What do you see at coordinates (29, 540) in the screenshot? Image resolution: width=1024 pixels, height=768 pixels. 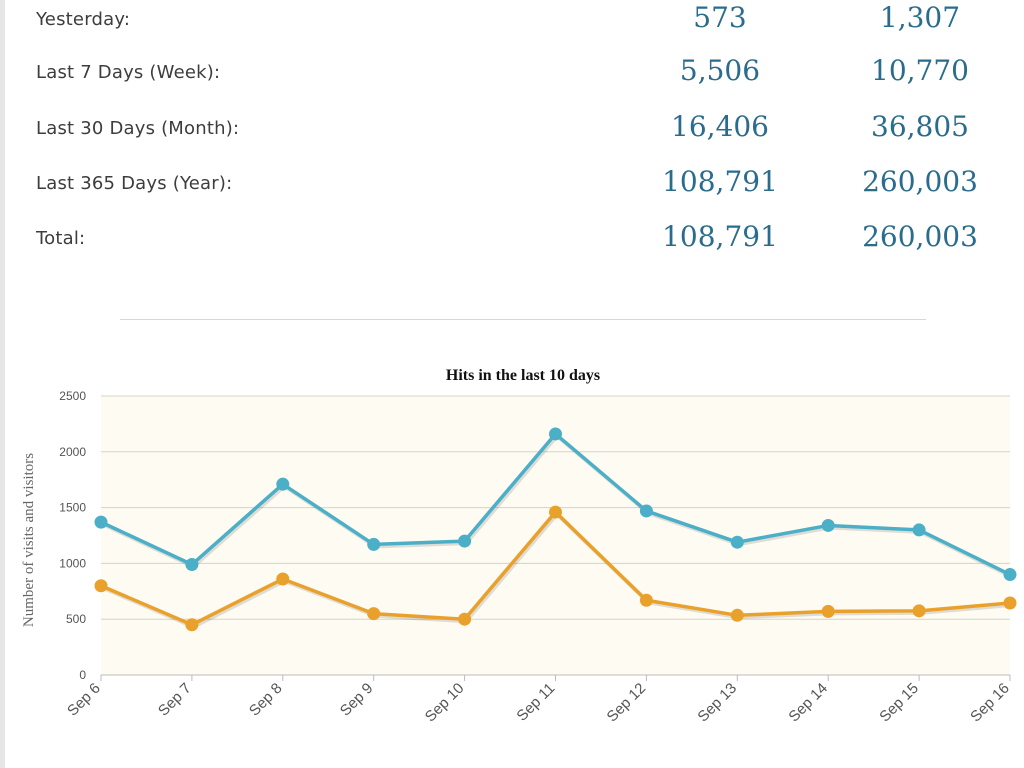 I see `y-axis-label: Number of visits and visitors` at bounding box center [29, 540].